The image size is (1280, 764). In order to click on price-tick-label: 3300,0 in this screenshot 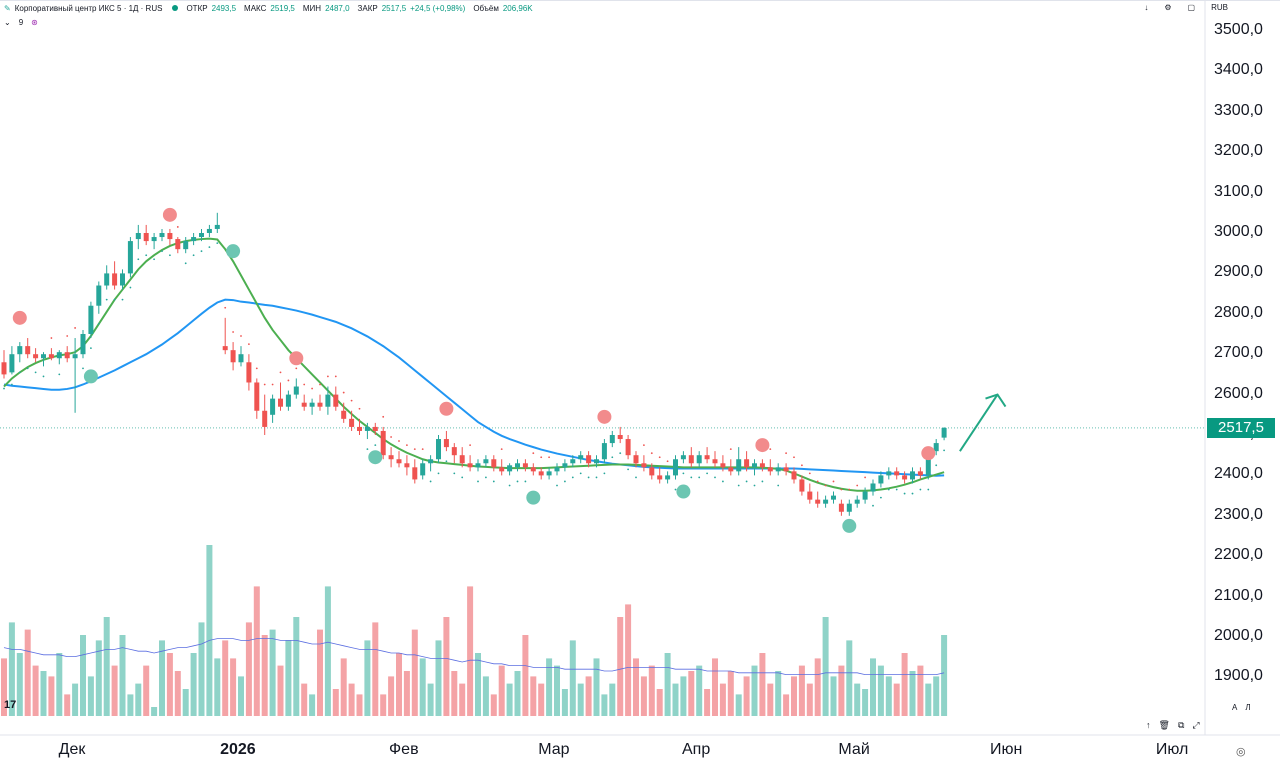, I will do `click(1238, 110)`.